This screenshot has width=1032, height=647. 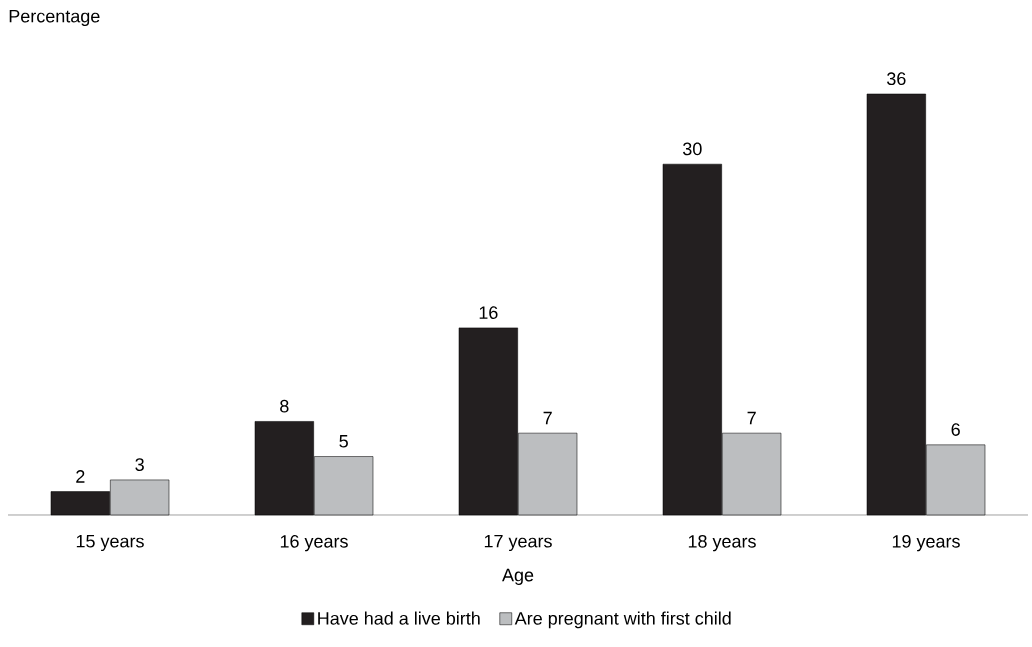 What do you see at coordinates (399, 618) in the screenshot?
I see `legend-label: Have had a live birth` at bounding box center [399, 618].